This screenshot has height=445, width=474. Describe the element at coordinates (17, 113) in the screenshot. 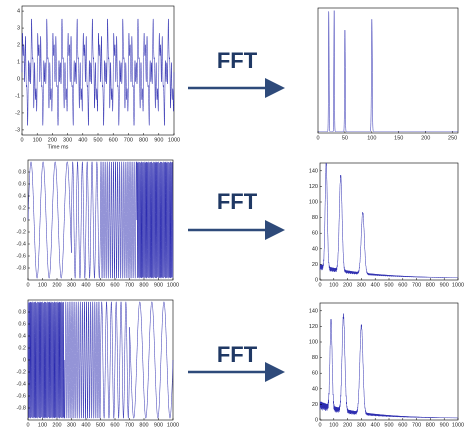

I see `y-tick-label: -2` at that location.